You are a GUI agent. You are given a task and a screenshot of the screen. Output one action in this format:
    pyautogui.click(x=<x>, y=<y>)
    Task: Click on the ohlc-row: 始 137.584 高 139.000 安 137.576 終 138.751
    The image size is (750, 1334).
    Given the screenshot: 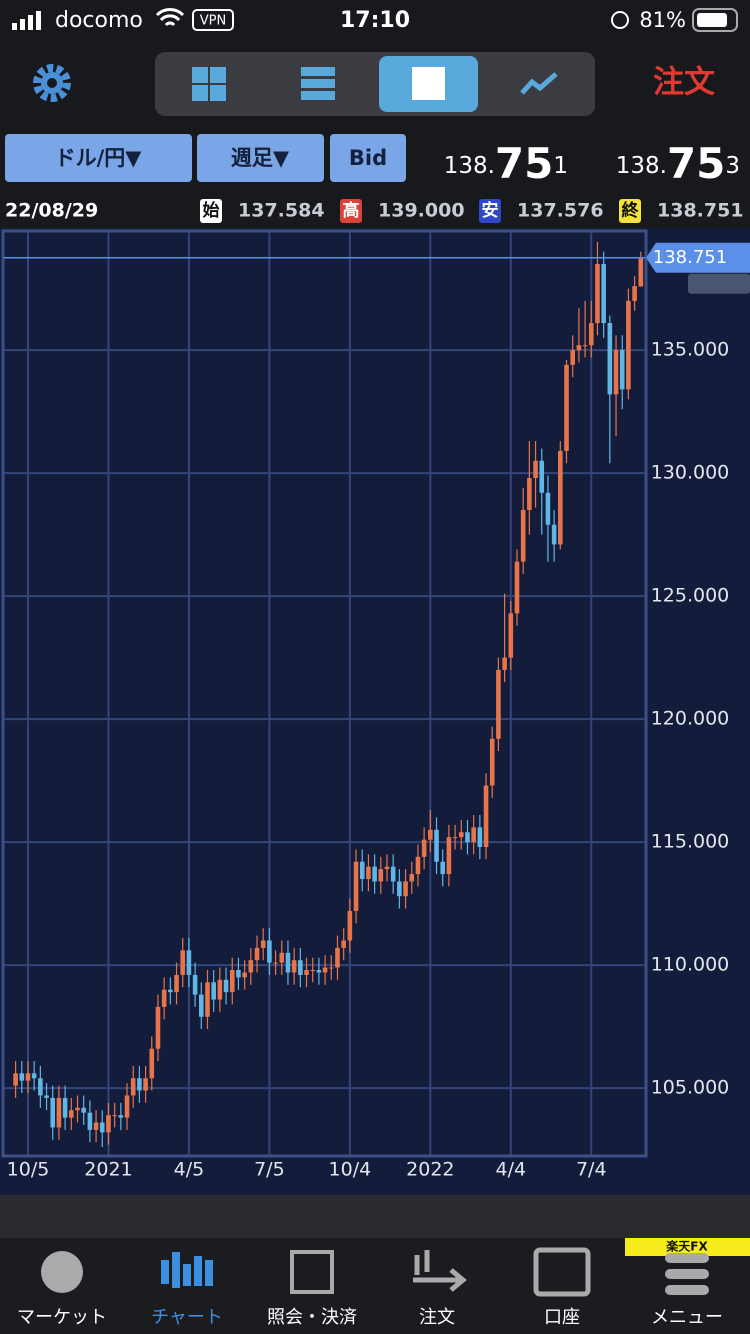 What is the action you would take?
    pyautogui.click(x=472, y=211)
    